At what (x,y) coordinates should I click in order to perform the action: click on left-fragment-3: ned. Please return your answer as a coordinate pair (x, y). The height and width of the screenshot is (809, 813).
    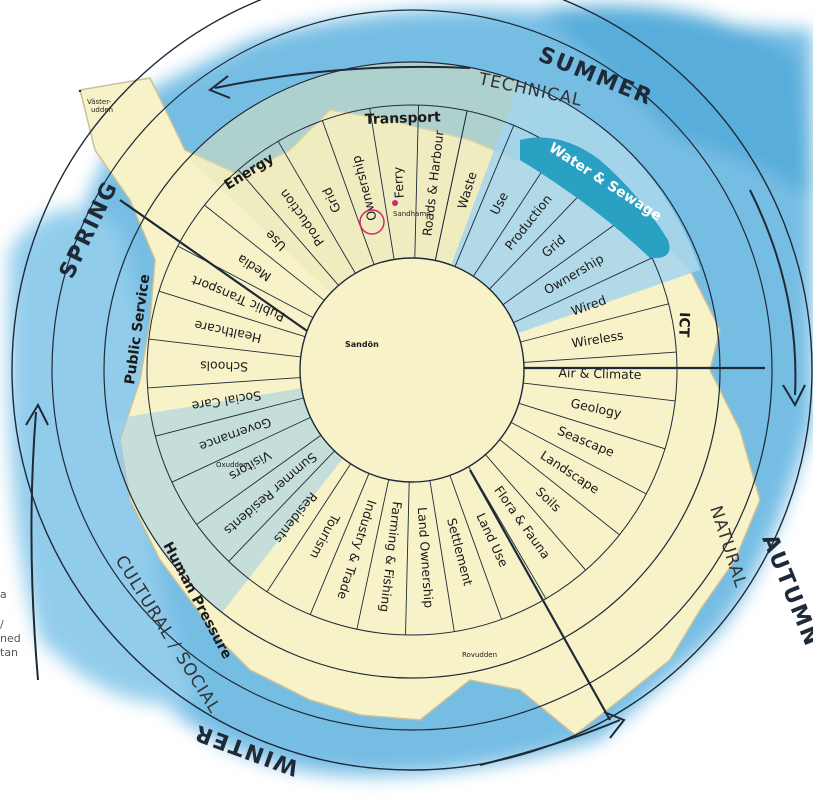
    Looking at the image, I should click on (10, 638).